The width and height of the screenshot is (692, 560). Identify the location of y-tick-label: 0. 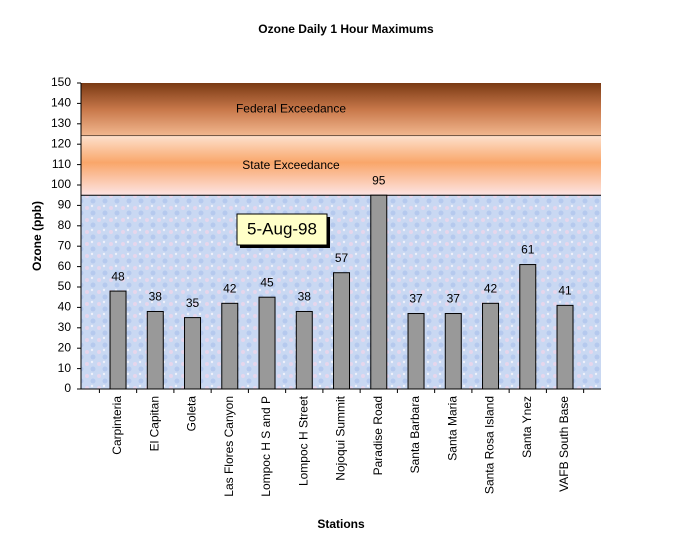
(67, 388).